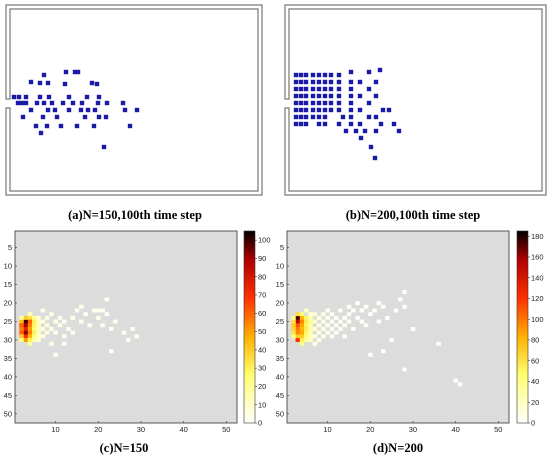 Image resolution: width=550 pixels, height=461 pixels. Describe the element at coordinates (535, 360) in the screenshot. I see `colorbar-tick-label: 60` at that location.